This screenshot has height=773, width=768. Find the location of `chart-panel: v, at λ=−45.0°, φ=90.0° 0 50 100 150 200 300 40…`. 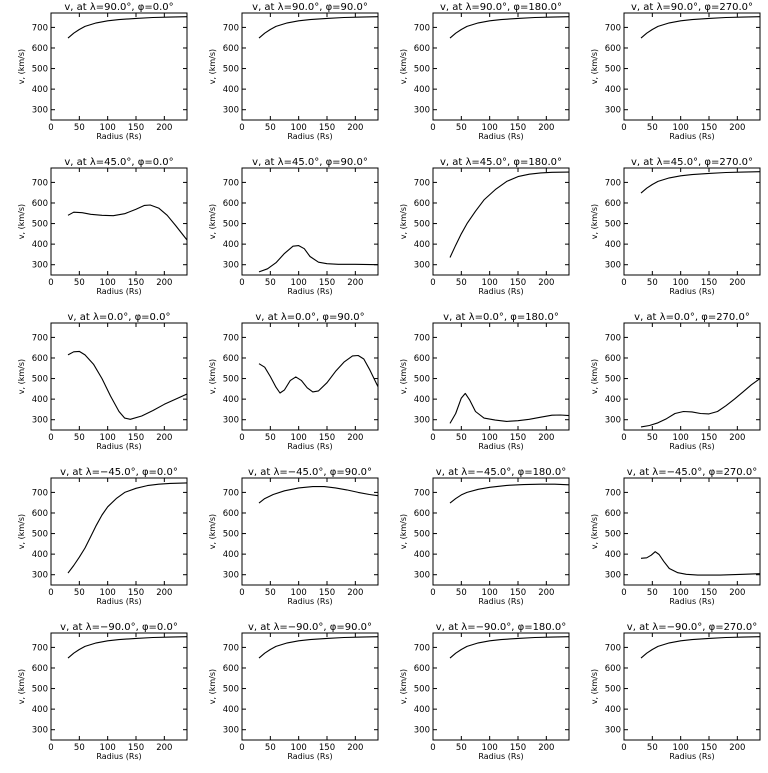

chart-panel: v, at λ=−45.0°, φ=90.0° 0 50 100 150 200 300 40… is located at coordinates (293, 536).